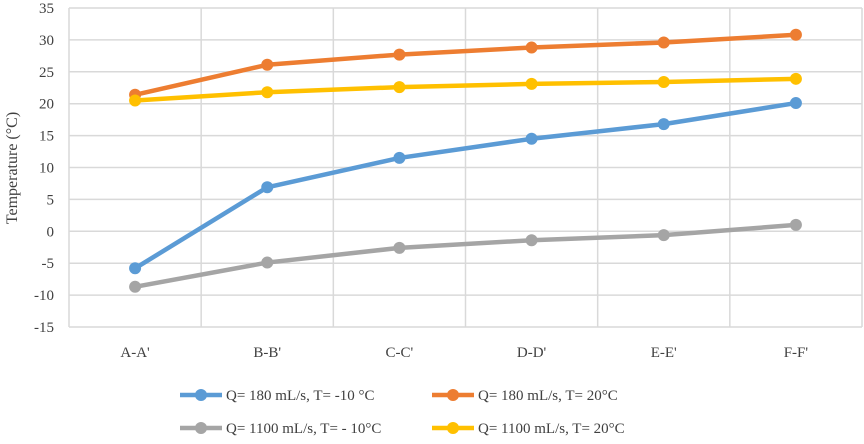 Image resolution: width=864 pixels, height=444 pixels. I want to click on legend-item-1: Q= 180 mL/s, T= 20°C, so click(525, 396).